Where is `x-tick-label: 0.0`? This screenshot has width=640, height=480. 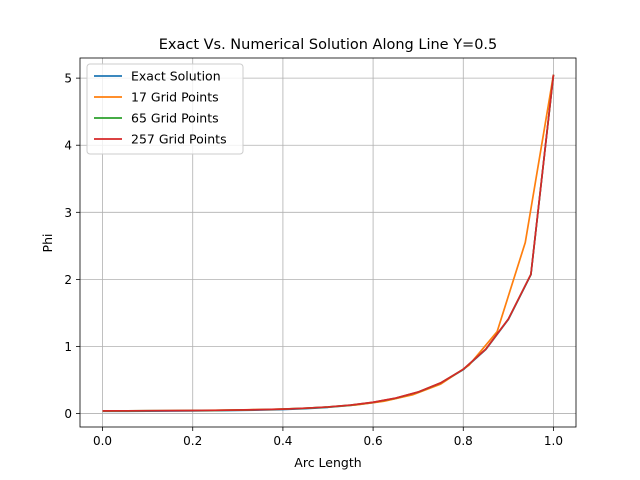
x-tick-label: 0.0 is located at coordinates (102, 441).